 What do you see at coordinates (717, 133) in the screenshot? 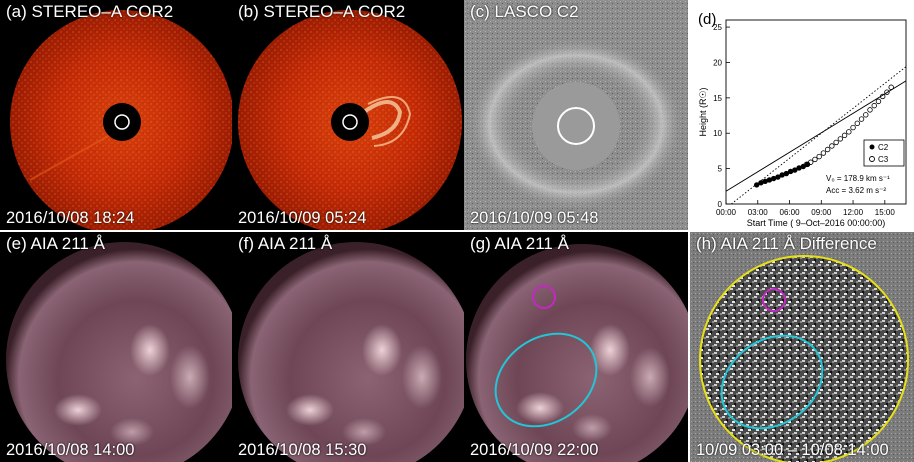
I see `y-tick-label: 10` at bounding box center [717, 133].